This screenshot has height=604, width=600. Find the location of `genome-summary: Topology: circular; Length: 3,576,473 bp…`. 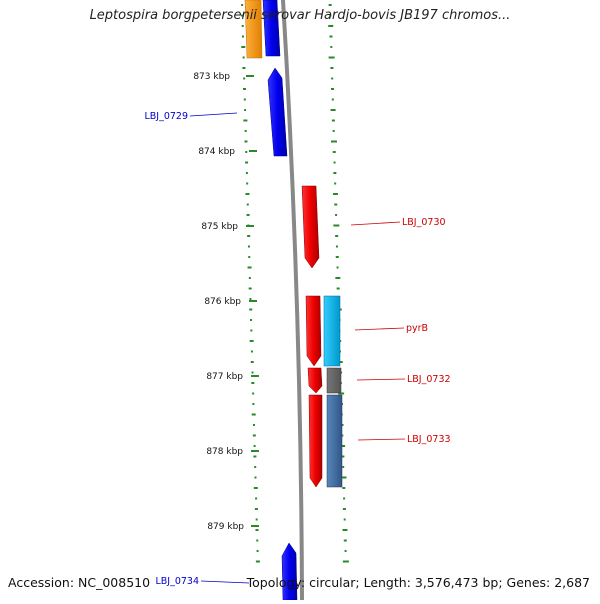

genome-summary: Topology: circular; Length: 3,576,473 bp… is located at coordinates (418, 582).